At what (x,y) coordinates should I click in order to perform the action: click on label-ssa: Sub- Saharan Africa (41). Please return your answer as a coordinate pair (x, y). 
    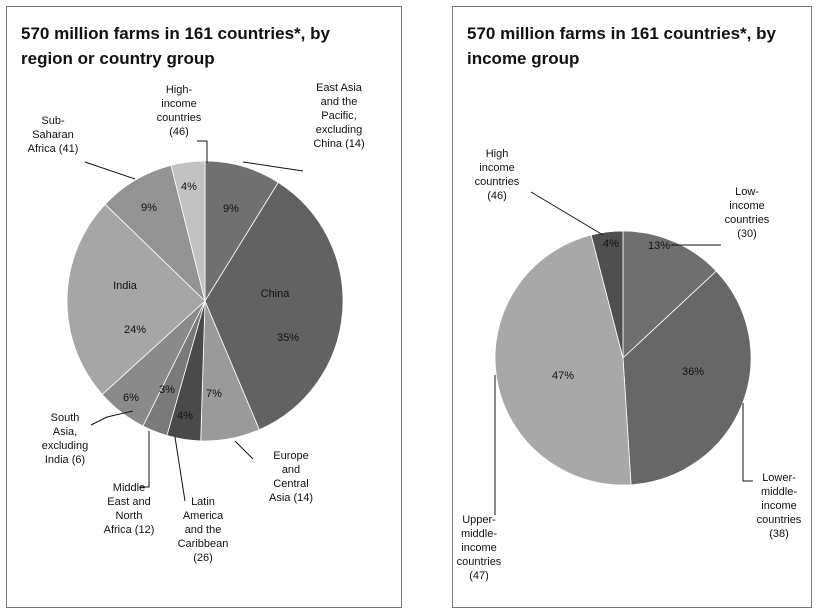
    Looking at the image, I should click on (53, 135).